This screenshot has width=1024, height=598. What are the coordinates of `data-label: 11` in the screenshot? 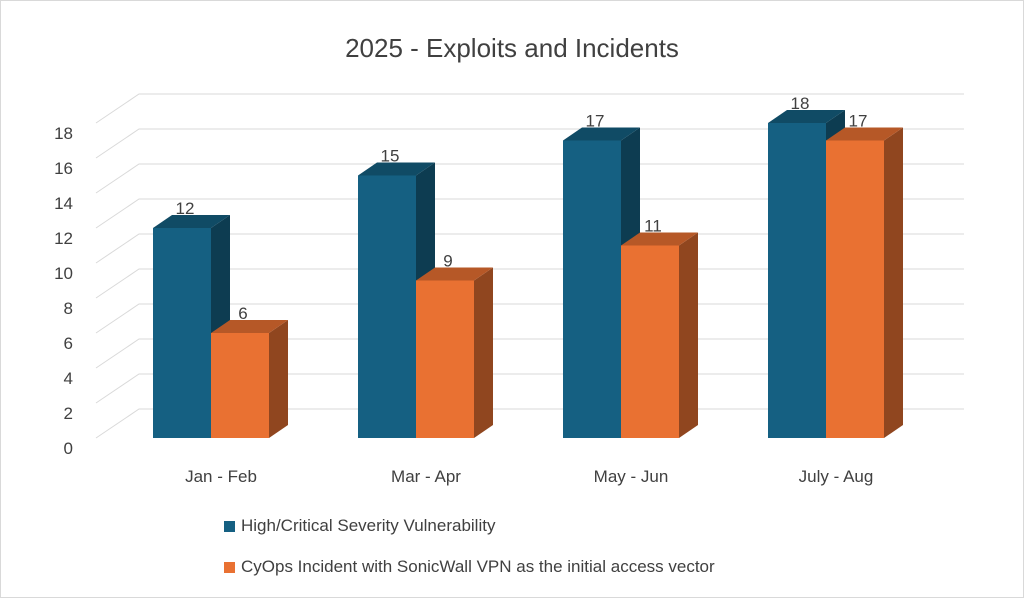 It's located at (653, 226).